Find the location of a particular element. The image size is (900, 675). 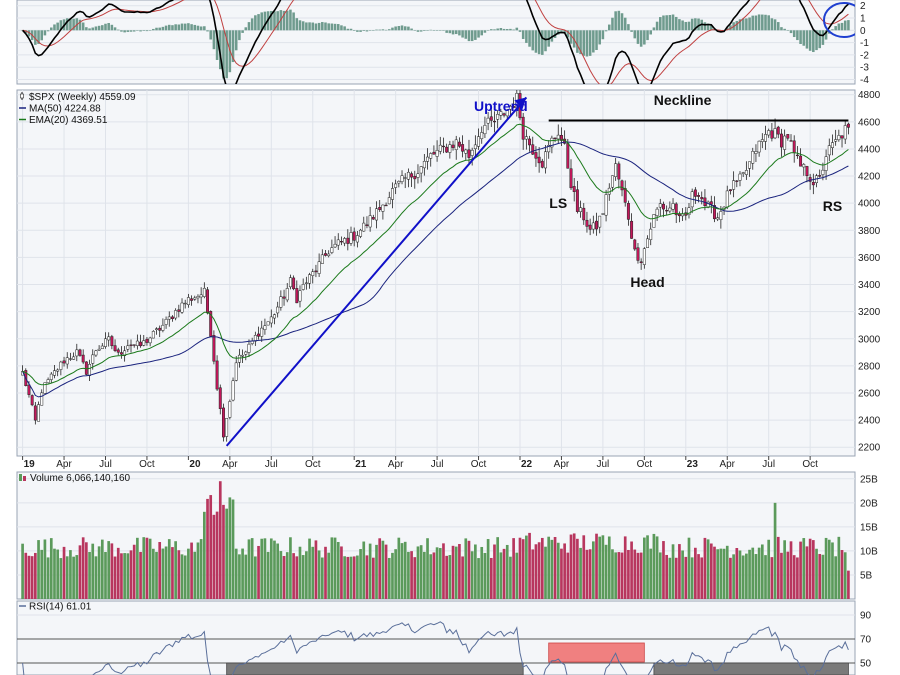

x-tick-label: 20 is located at coordinates (195, 464).